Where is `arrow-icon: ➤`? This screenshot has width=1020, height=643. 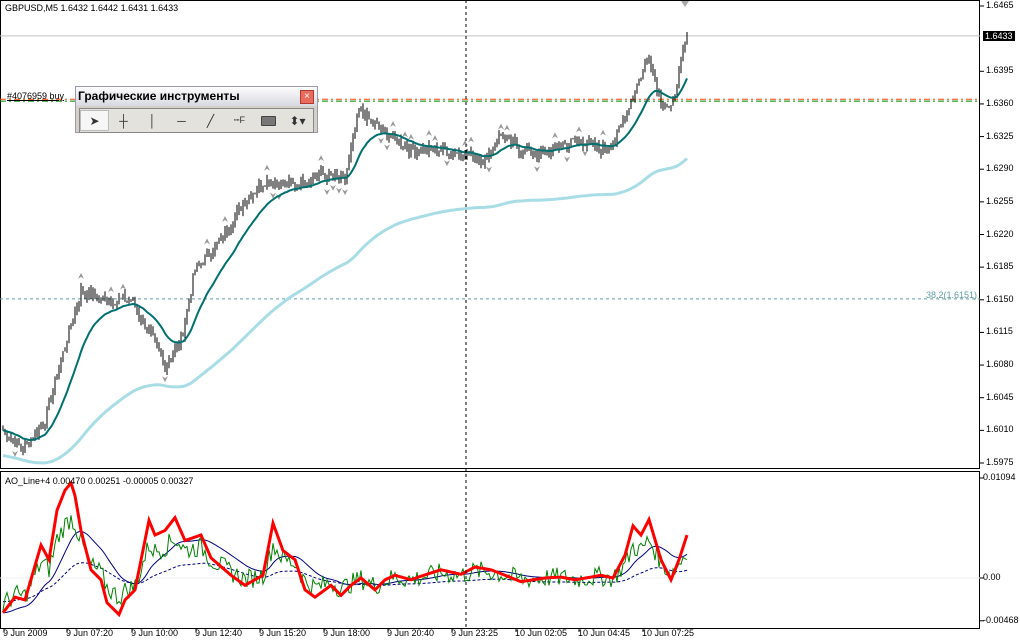 arrow-icon: ➤ is located at coordinates (94, 120).